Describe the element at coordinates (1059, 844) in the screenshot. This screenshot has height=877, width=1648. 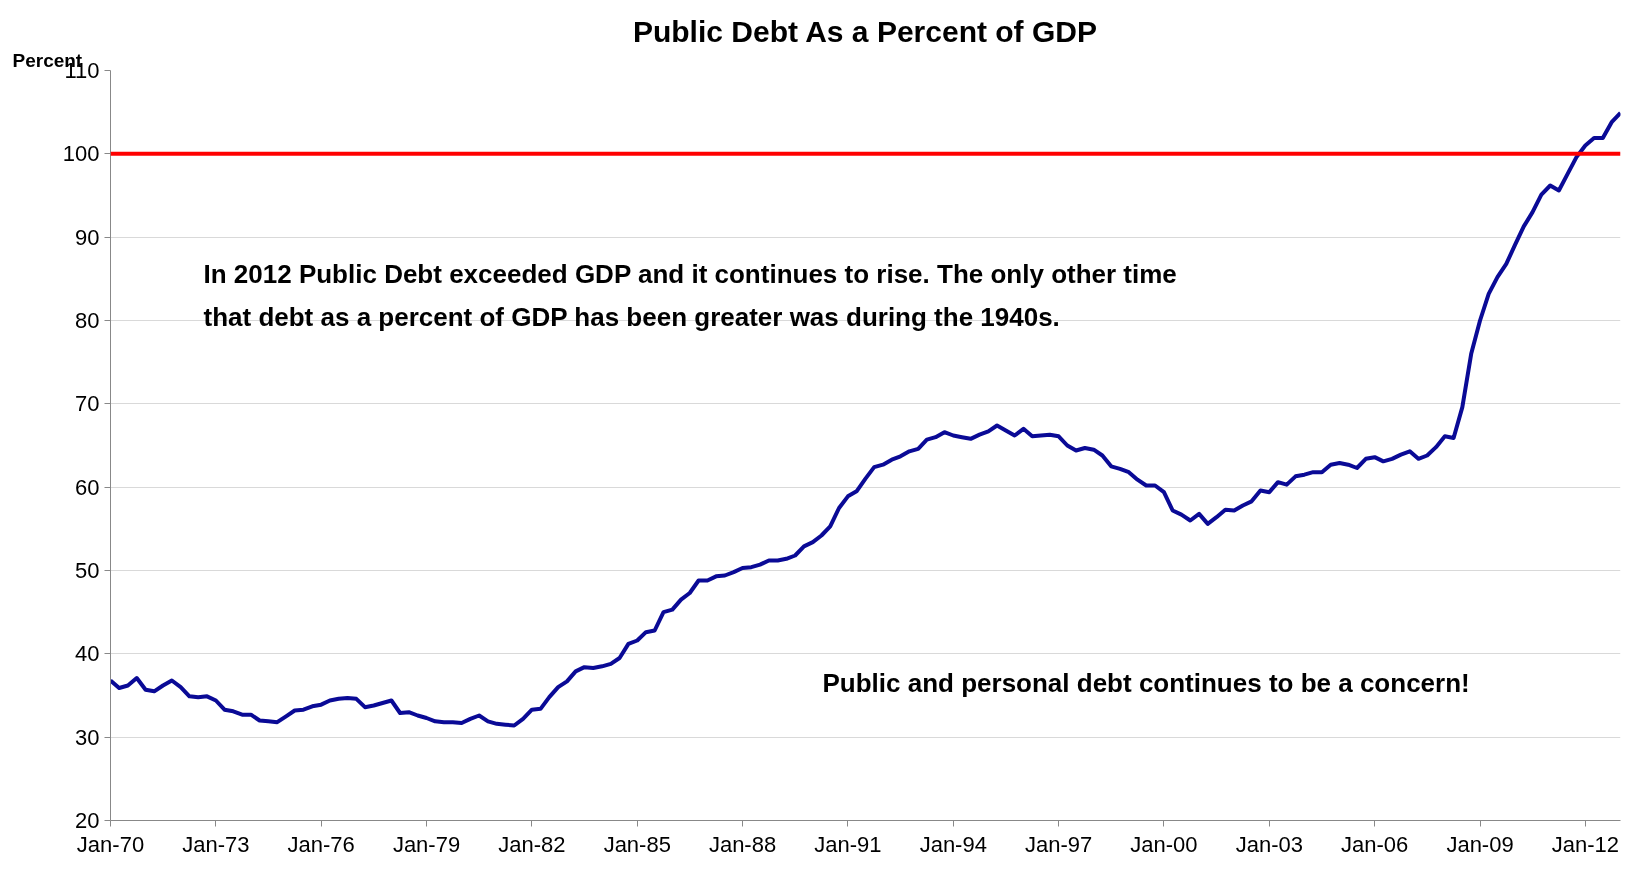
I see `x-tick-label: Jan-97` at that location.